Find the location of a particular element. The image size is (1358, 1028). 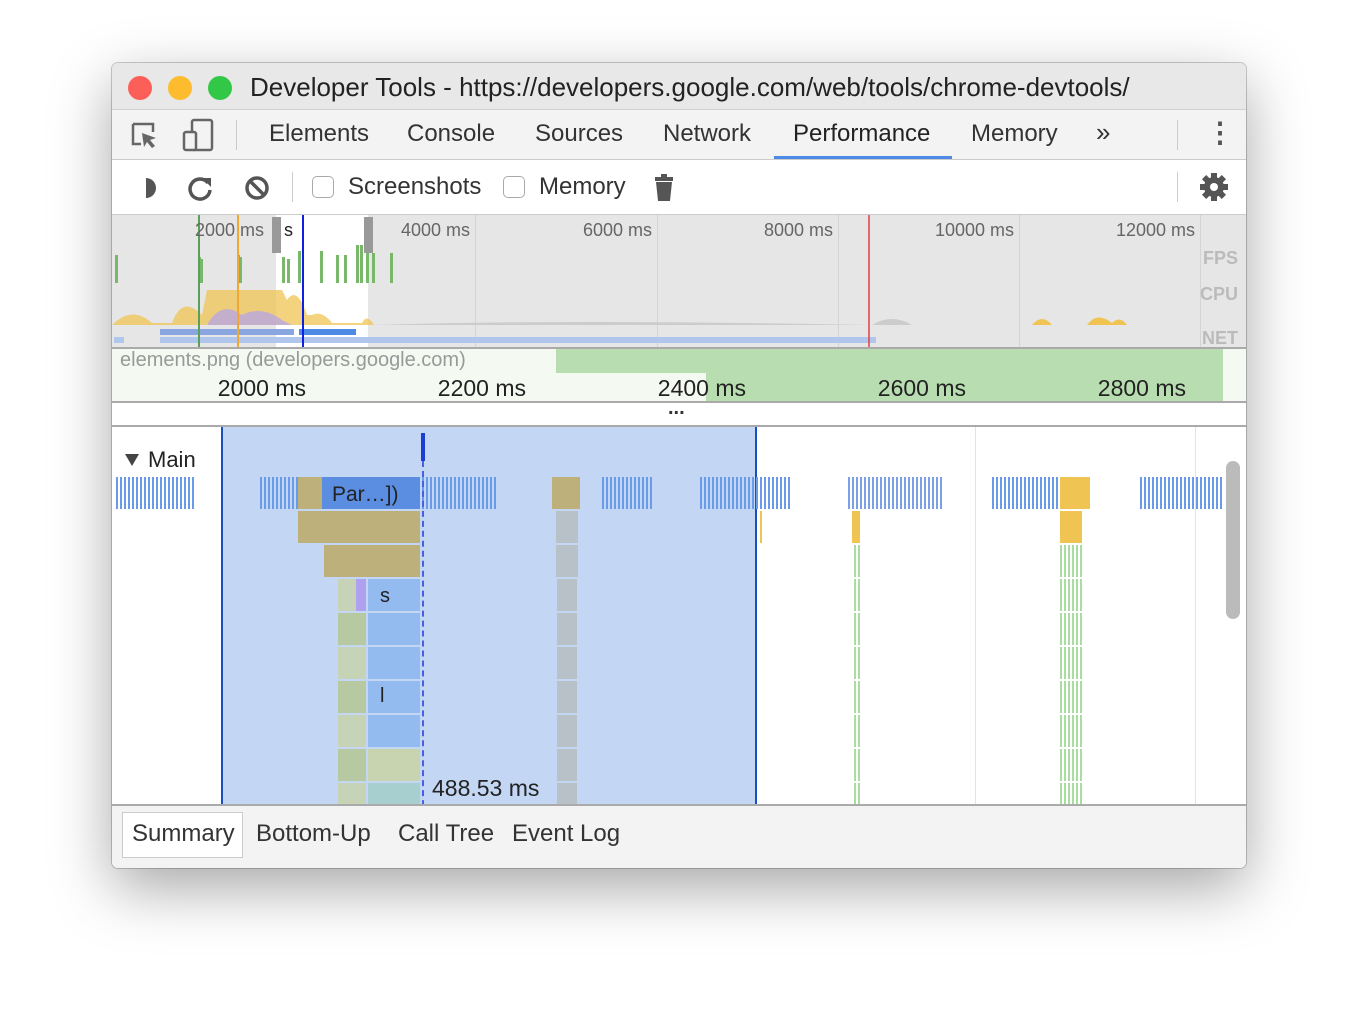

collapse-triangle-icon is located at coordinates (132, 460).